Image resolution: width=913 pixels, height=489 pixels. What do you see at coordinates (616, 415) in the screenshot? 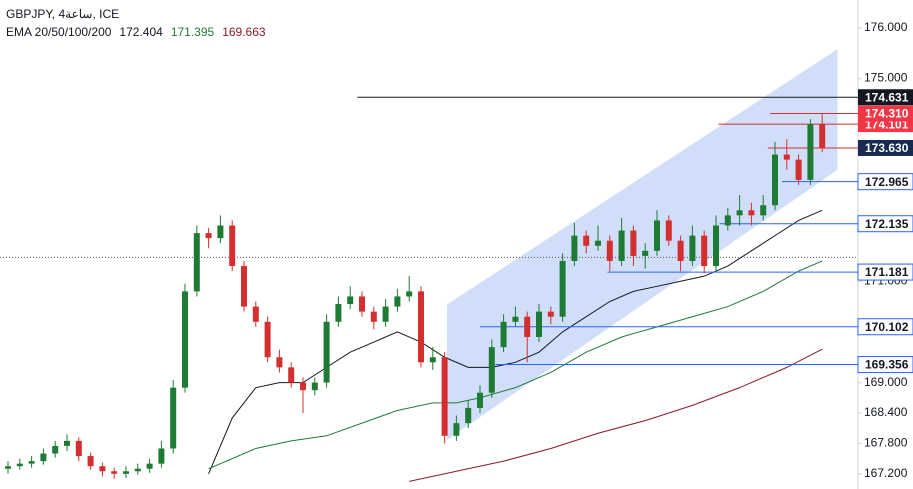
I see `ema-line` at bounding box center [616, 415].